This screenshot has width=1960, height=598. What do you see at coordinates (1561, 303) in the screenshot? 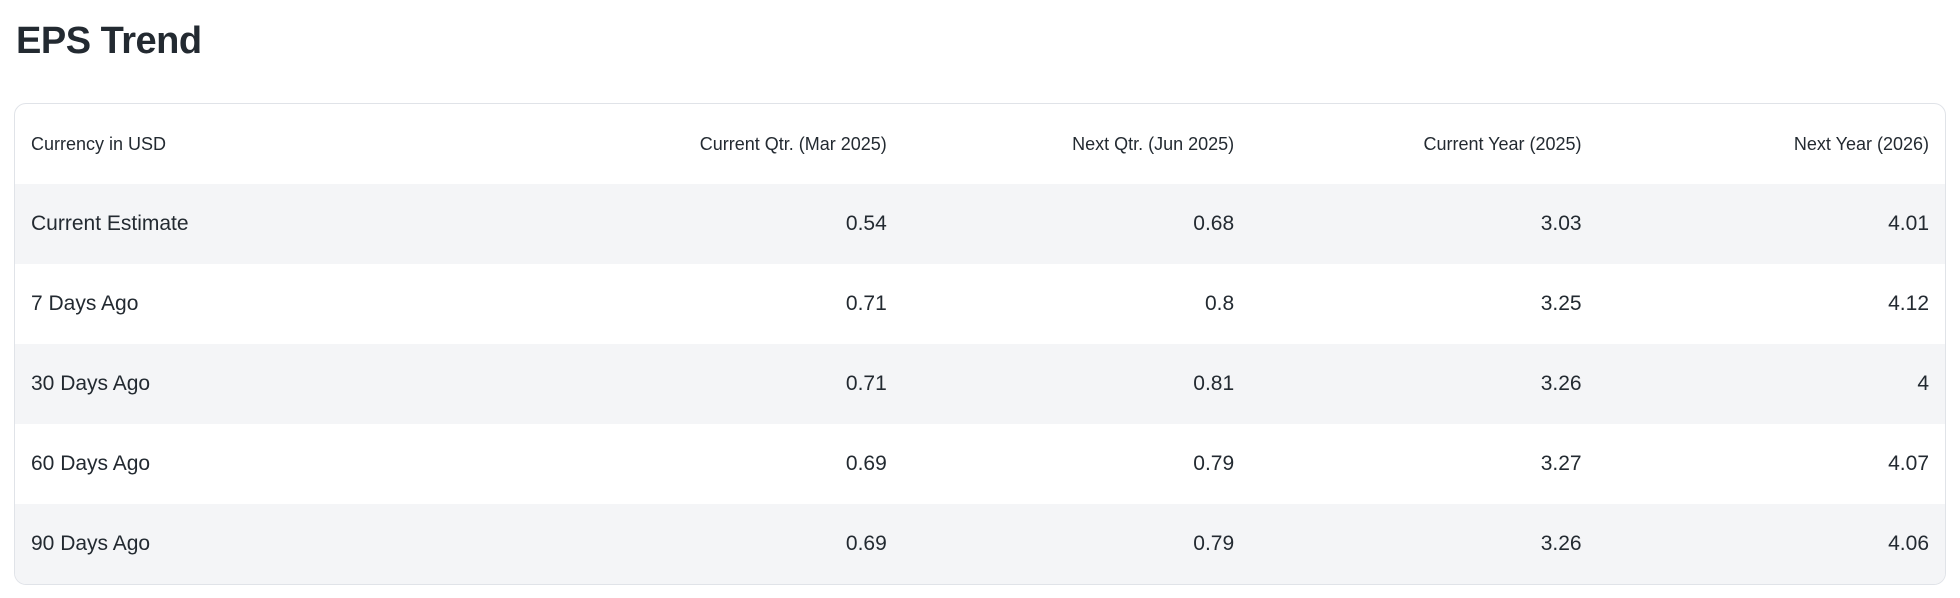
I see `cell-value: 3.25` at bounding box center [1561, 303].